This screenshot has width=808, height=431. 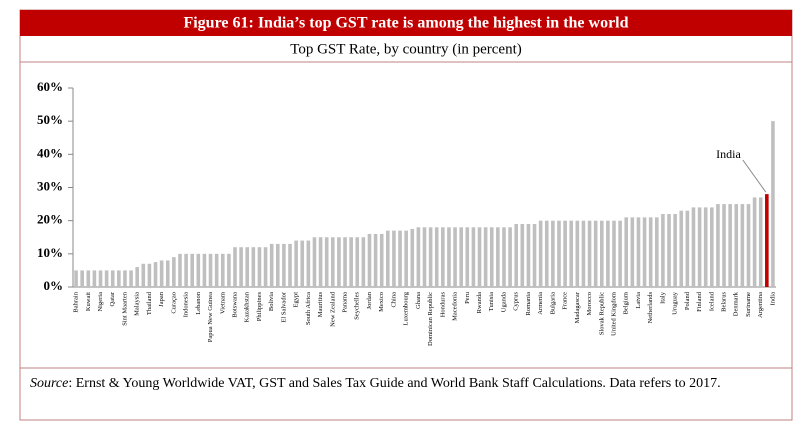 I want to click on x-tick-label: Latvia, so click(x=638, y=300).